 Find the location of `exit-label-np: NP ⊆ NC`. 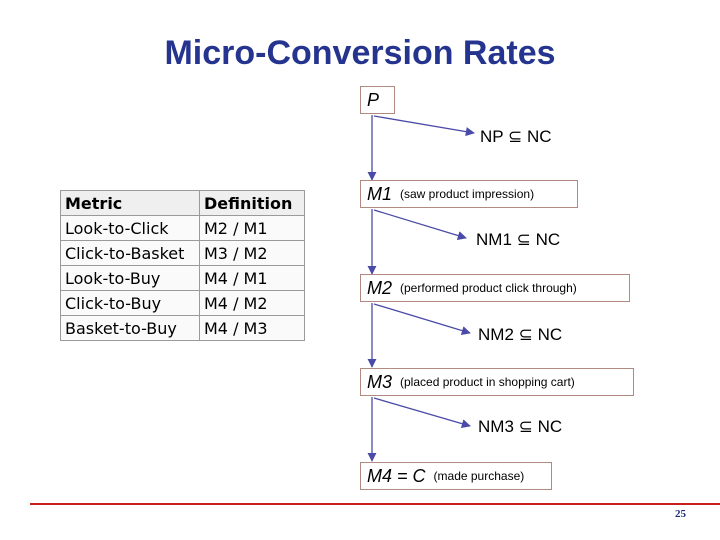

exit-label-np: NP ⊆ NC is located at coordinates (516, 136).